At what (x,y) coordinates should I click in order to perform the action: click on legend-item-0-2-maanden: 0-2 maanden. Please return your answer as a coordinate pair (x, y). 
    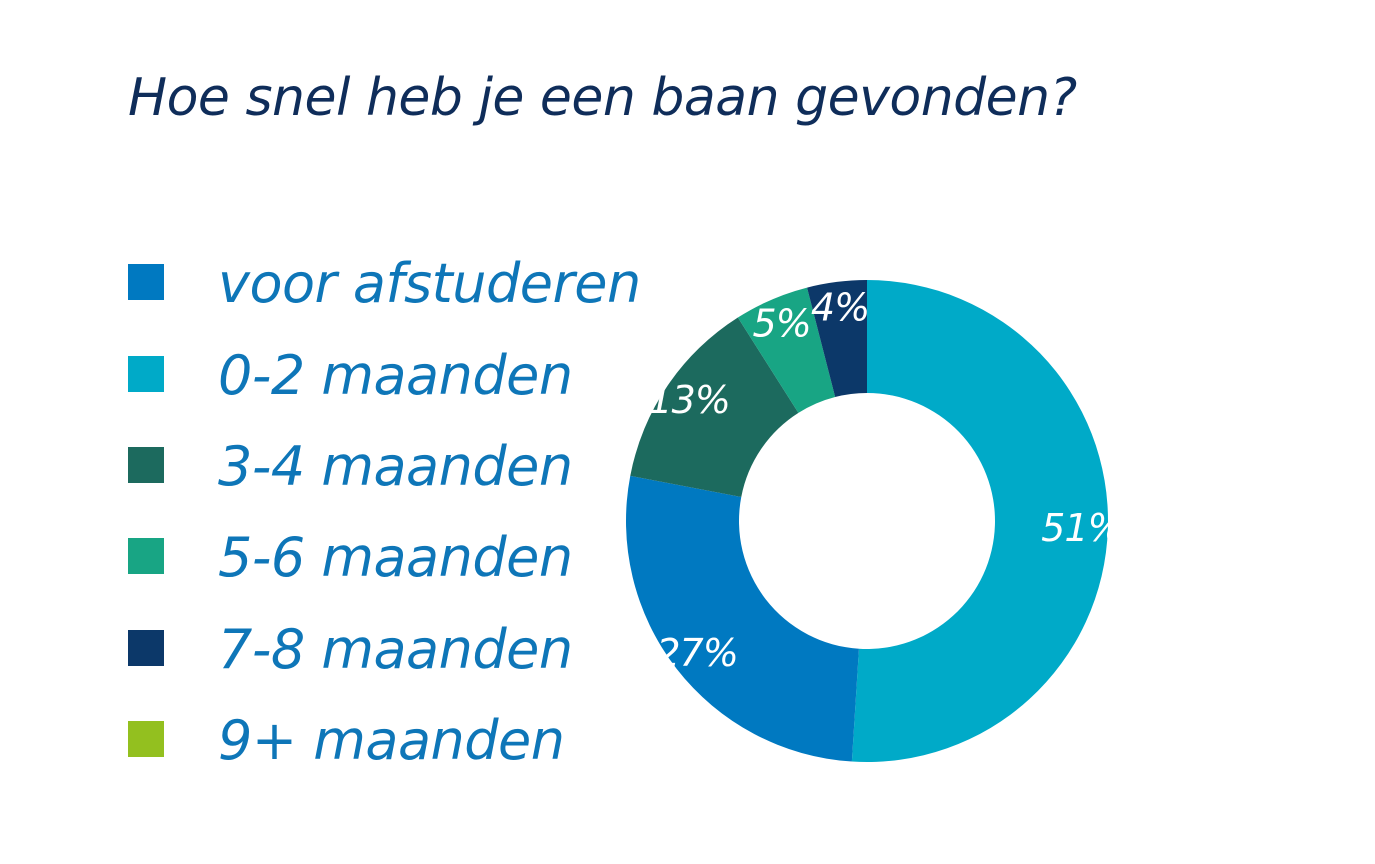
    Looking at the image, I should click on (378, 375).